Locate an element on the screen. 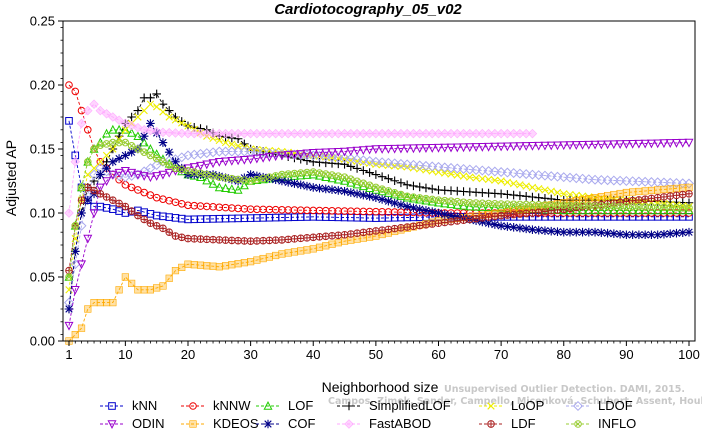 The image size is (702, 434). legend-swatch-marker is located at coordinates (112, 424).